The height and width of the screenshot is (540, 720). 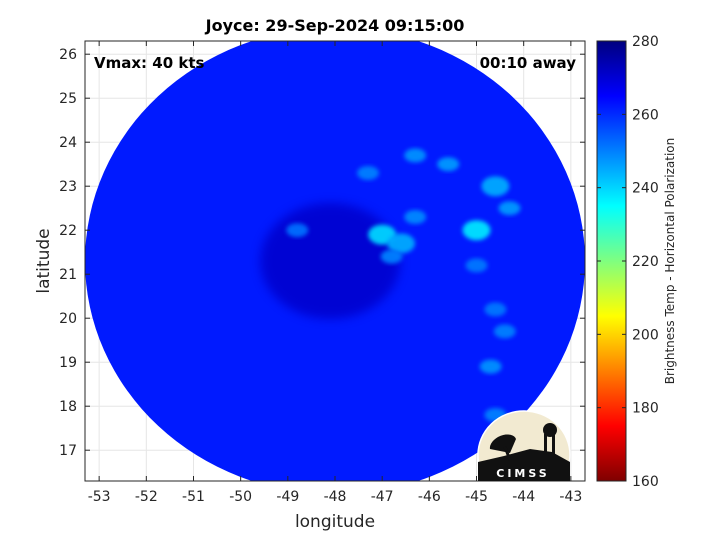 I want to click on x-tick-label: -43, so click(x=570, y=497).